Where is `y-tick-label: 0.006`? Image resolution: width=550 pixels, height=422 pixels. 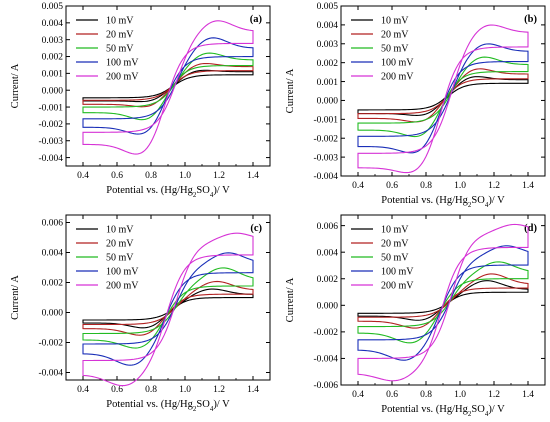
y-tick-label: 0.006 is located at coordinates (328, 227).